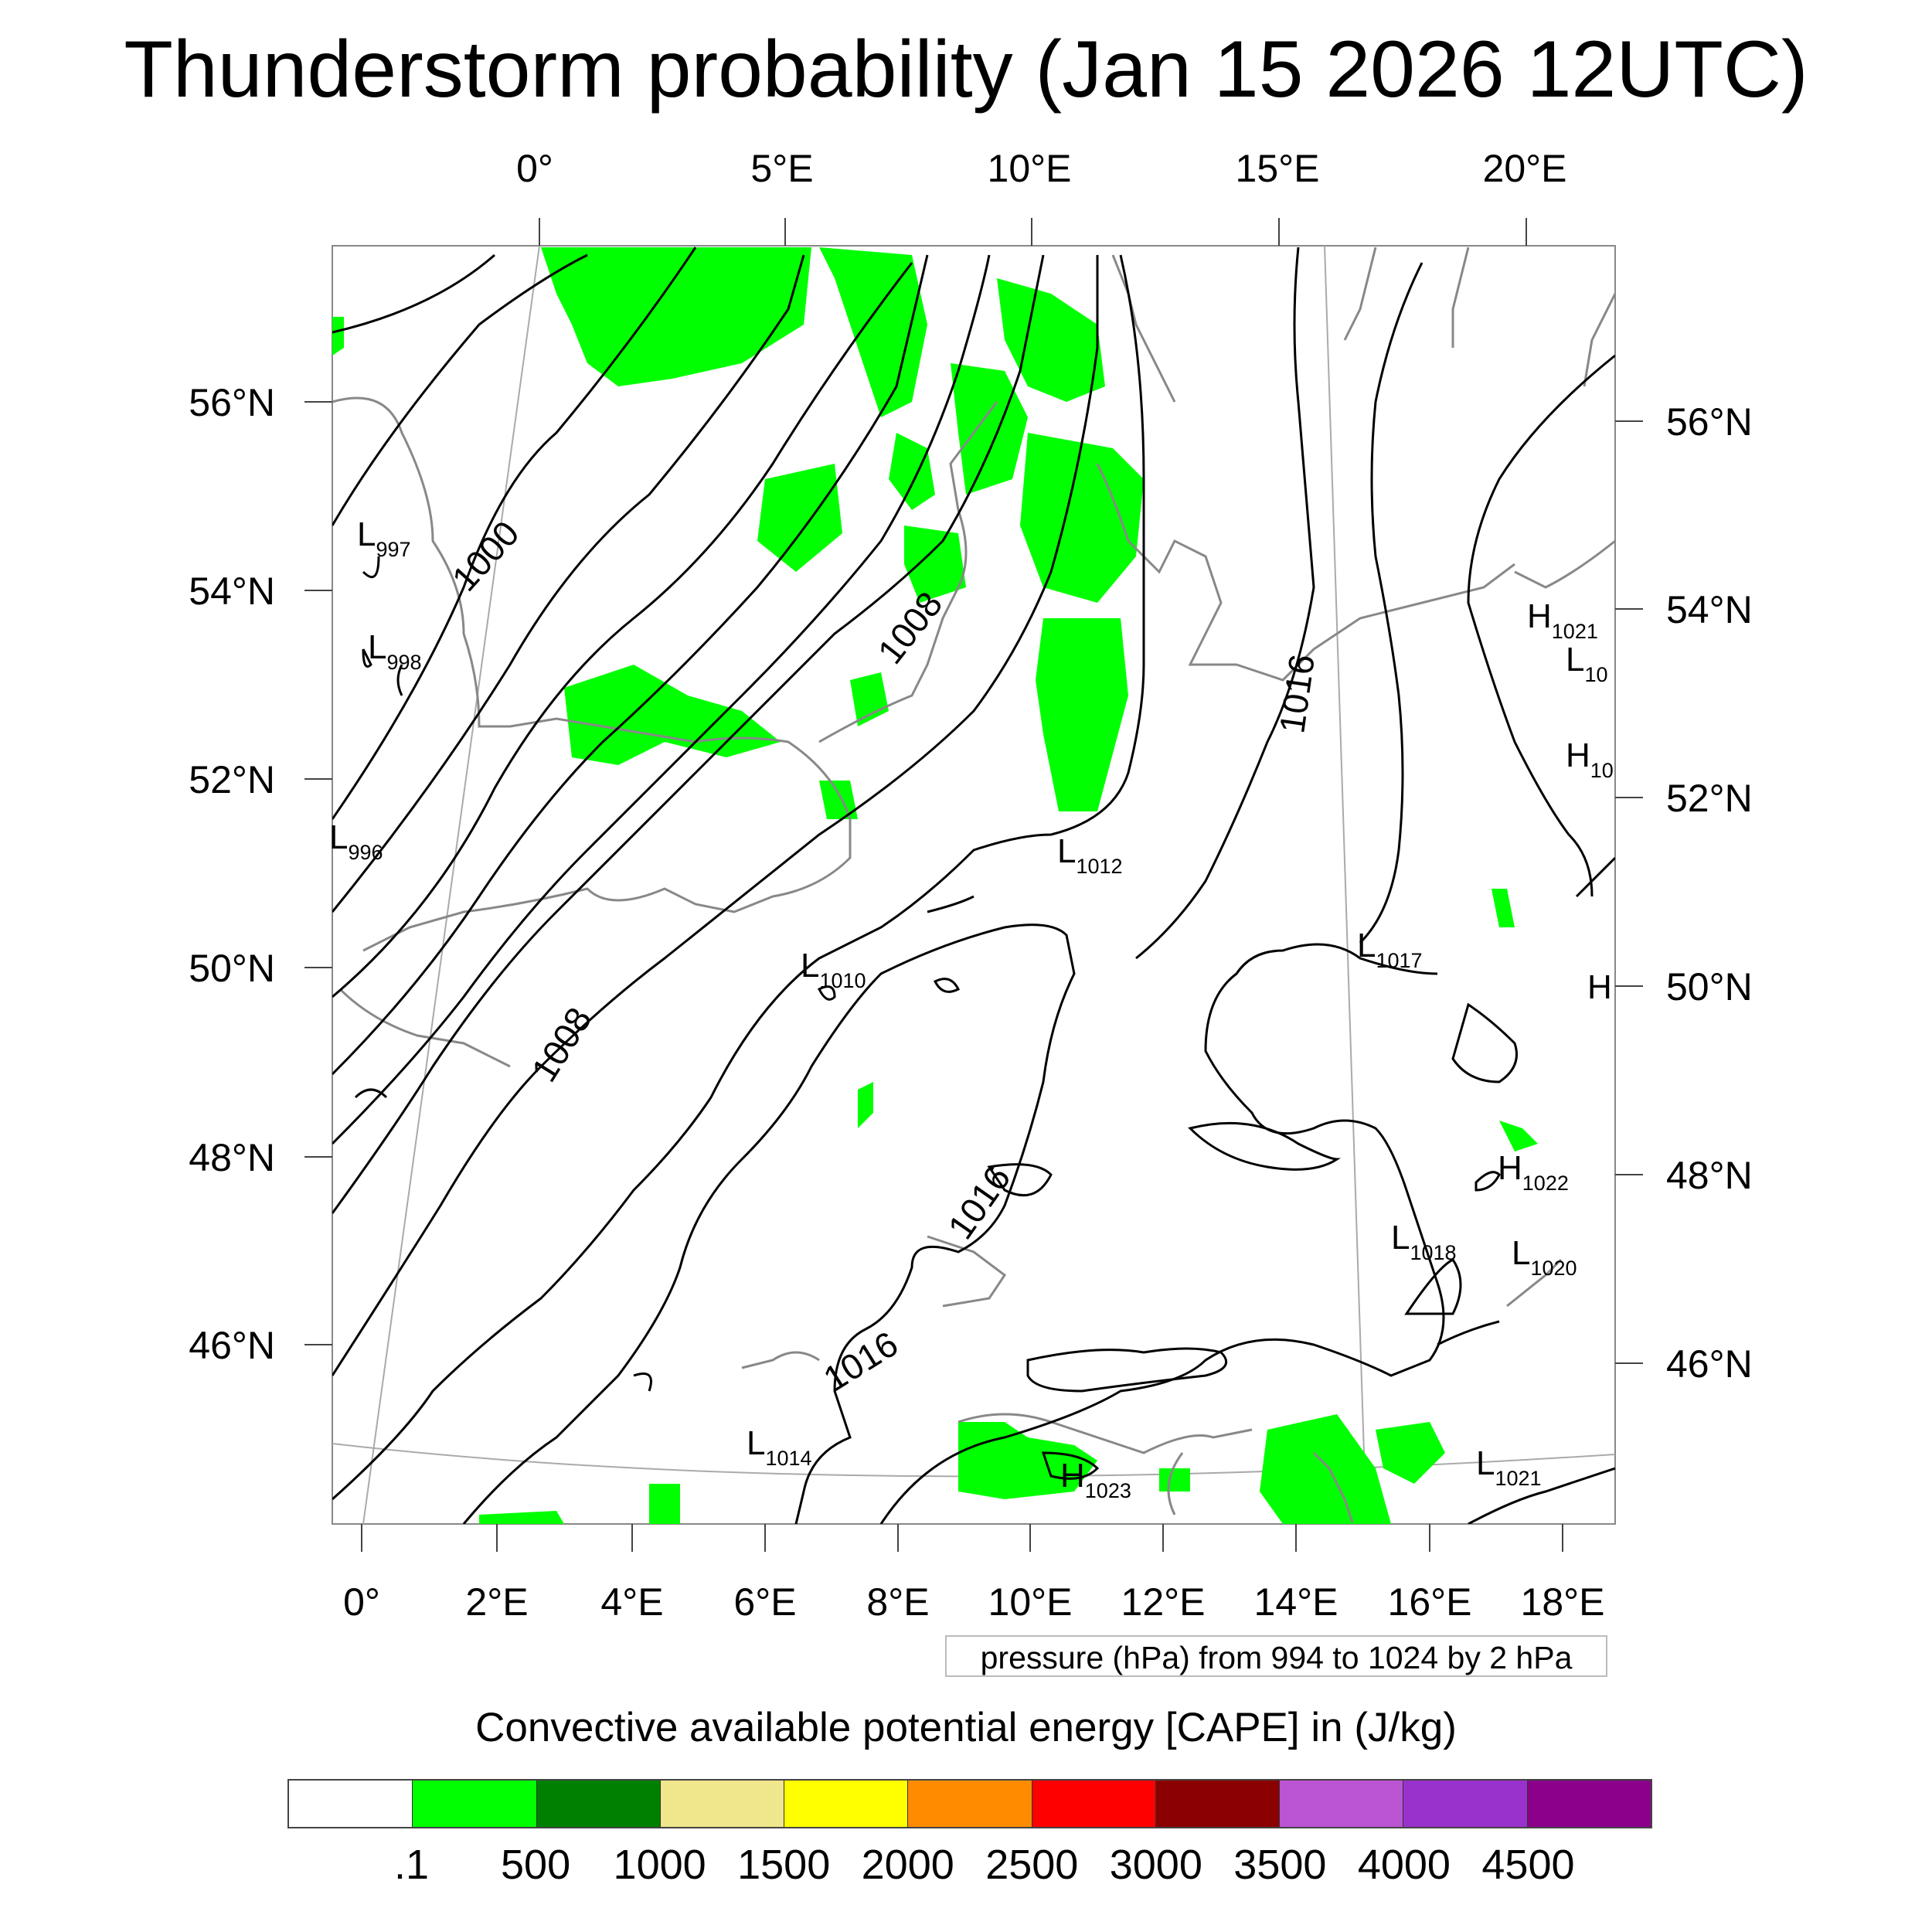 This screenshot has width=1932, height=1932. Describe the element at coordinates (1563, 1602) in the screenshot. I see `bottom-lon-label: 18°E` at that location.